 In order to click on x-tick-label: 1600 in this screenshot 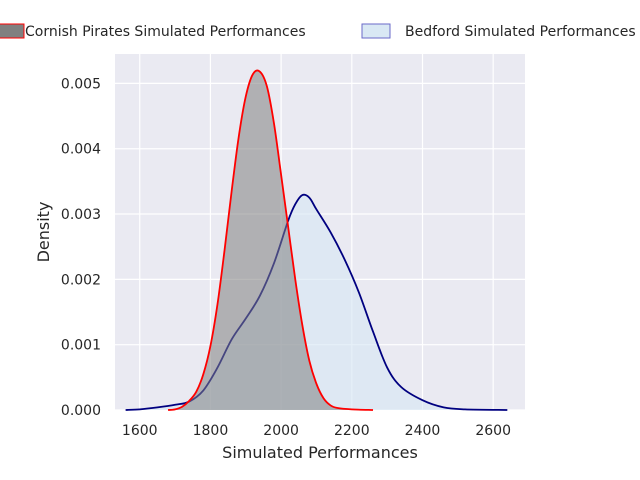, I will do `click(140, 431)`.